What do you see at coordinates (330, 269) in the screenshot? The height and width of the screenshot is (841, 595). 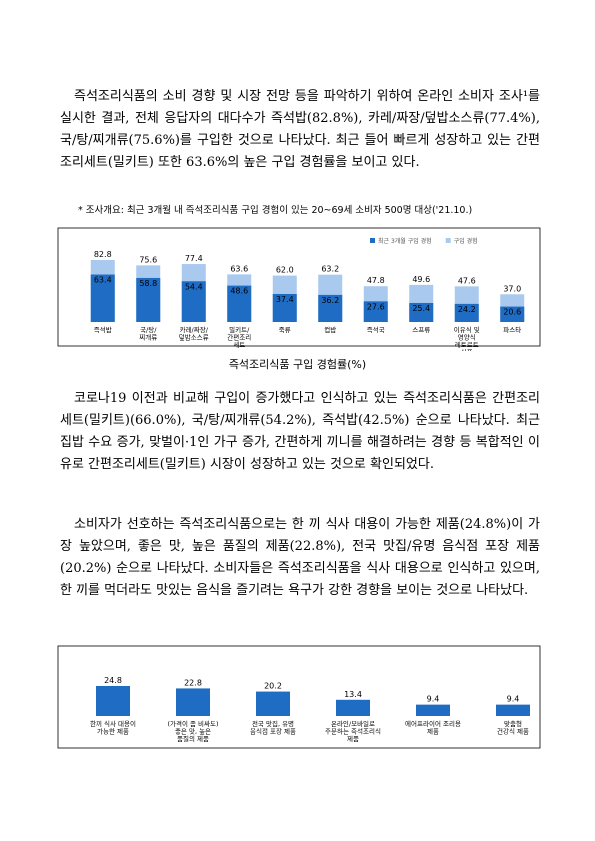 I see `value-label: 63.2` at bounding box center [330, 269].